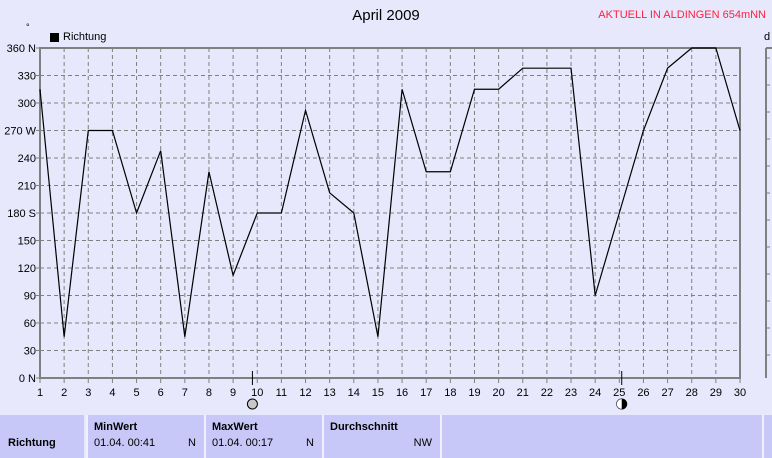 Image resolution: width=772 pixels, height=458 pixels. I want to click on y-tick-label: 360 N, so click(21, 49).